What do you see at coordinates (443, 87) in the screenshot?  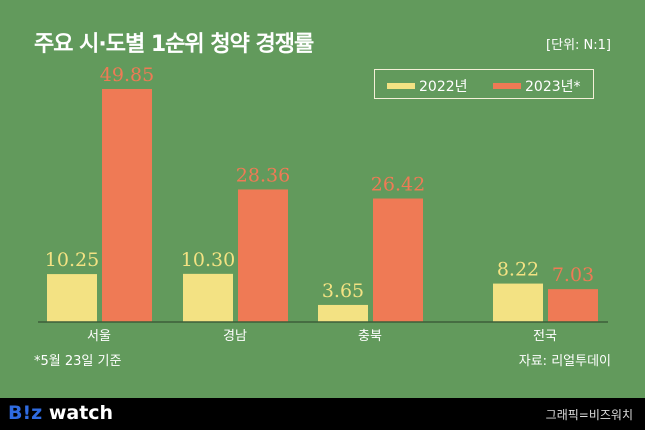 I see `legend-label: 2022년` at bounding box center [443, 87].